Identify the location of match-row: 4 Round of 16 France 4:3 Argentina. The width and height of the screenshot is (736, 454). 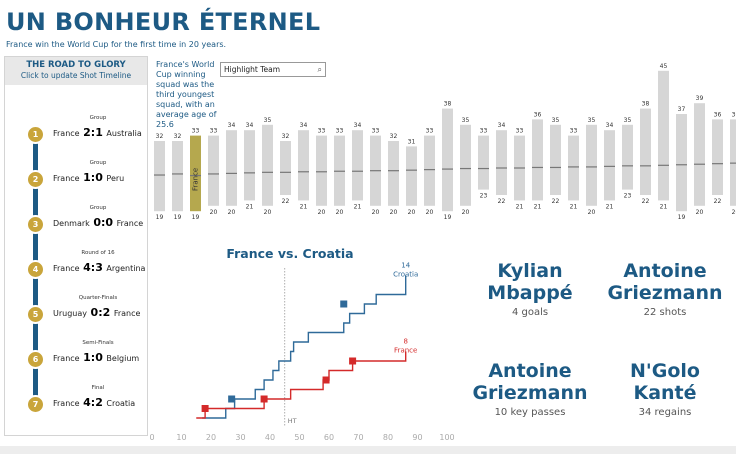
(77, 265).